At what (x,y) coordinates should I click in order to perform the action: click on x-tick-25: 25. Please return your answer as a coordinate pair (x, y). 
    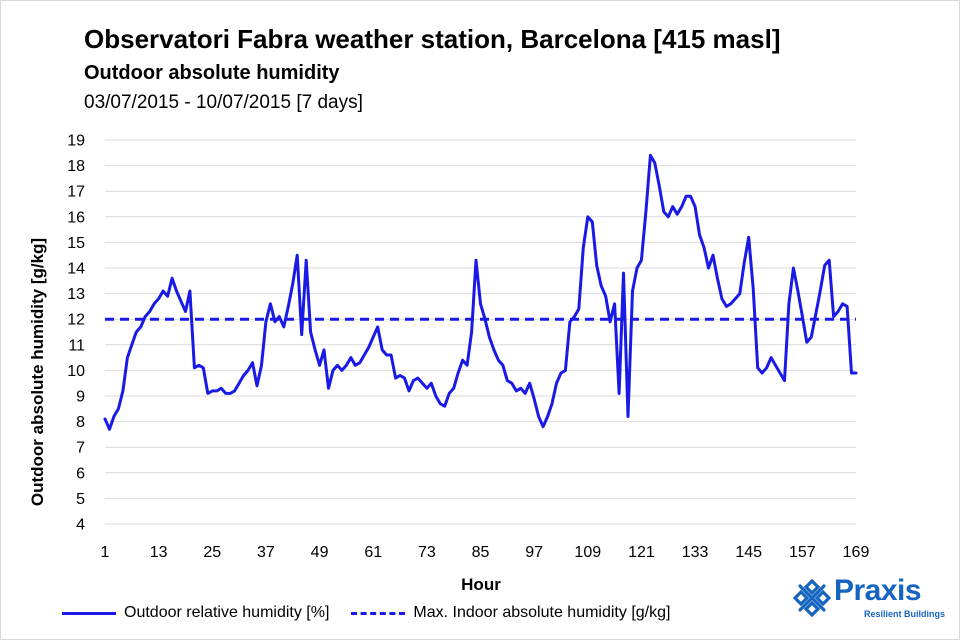
    Looking at the image, I should click on (212, 552).